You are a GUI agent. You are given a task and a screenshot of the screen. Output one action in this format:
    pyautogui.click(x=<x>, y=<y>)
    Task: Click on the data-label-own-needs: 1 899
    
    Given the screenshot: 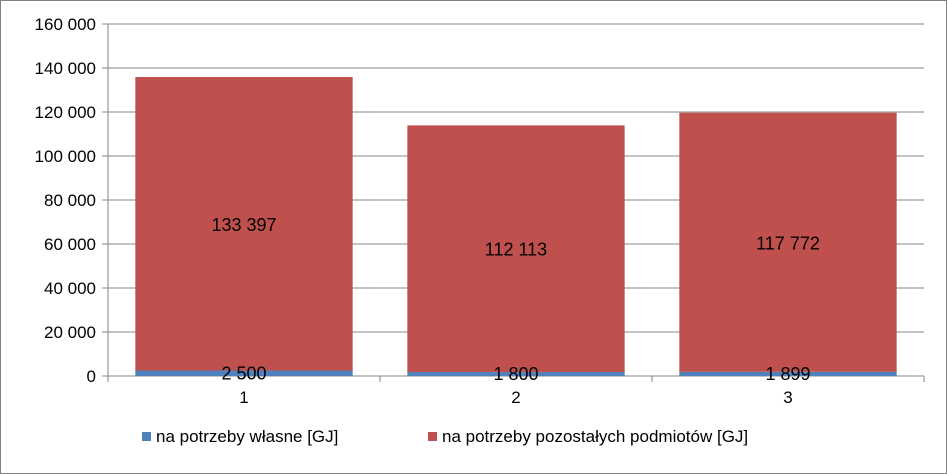 What is the action you would take?
    pyautogui.click(x=787, y=374)
    